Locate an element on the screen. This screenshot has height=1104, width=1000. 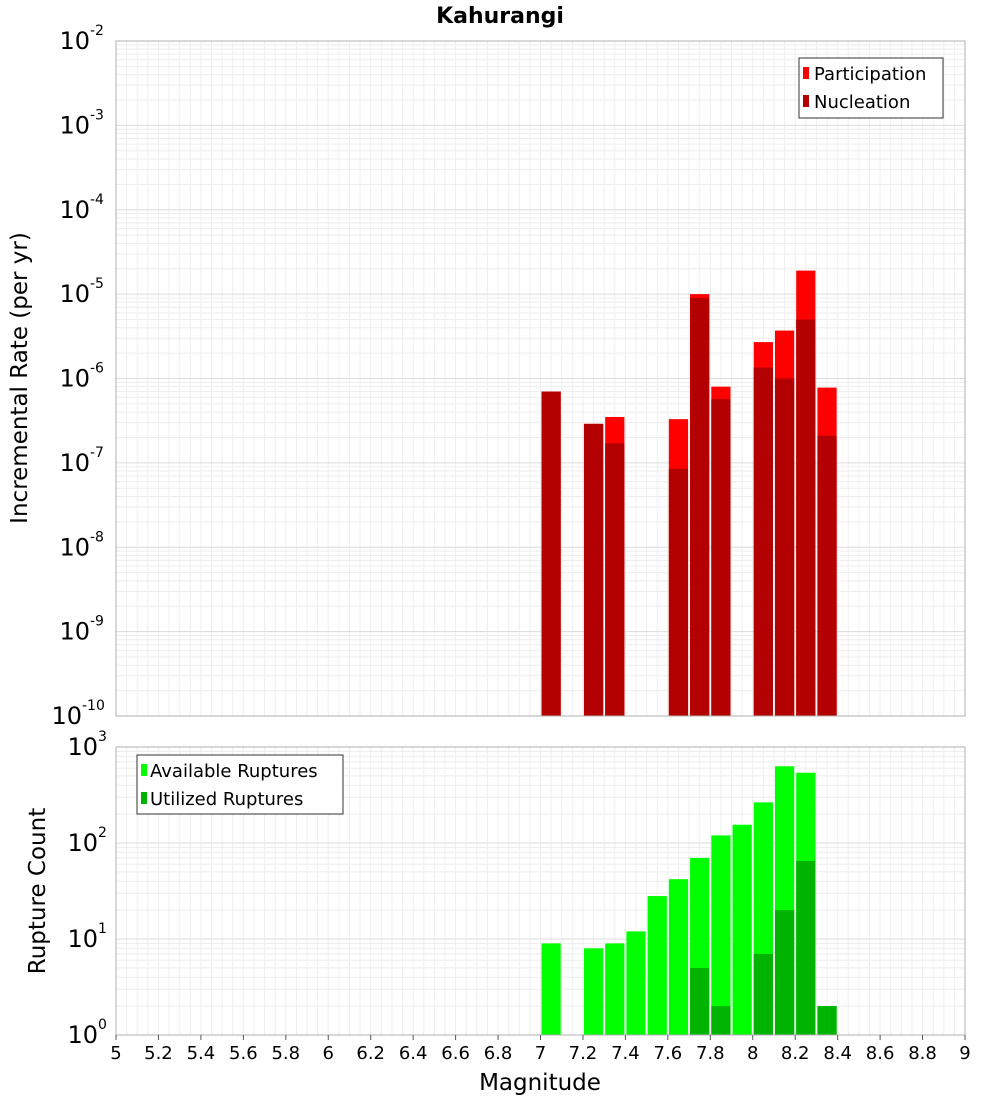
legend-label-participation: Participation is located at coordinates (870, 74).